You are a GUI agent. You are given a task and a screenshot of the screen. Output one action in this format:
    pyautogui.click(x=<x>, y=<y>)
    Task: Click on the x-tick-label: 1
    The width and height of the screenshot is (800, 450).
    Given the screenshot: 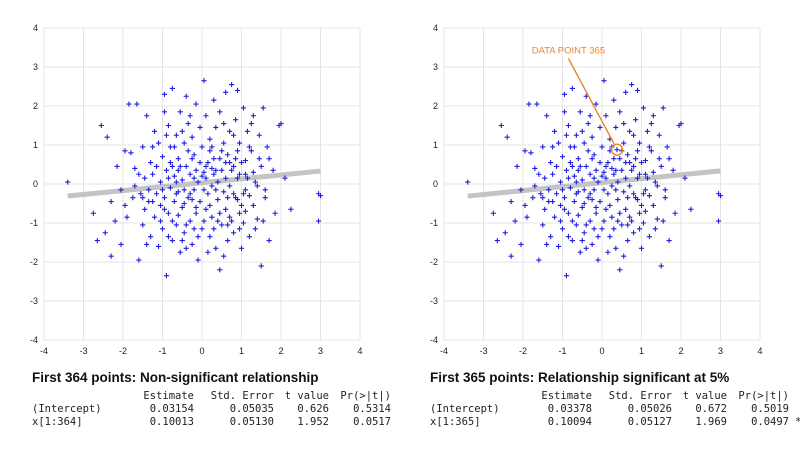 What is the action you would take?
    pyautogui.click(x=241, y=351)
    